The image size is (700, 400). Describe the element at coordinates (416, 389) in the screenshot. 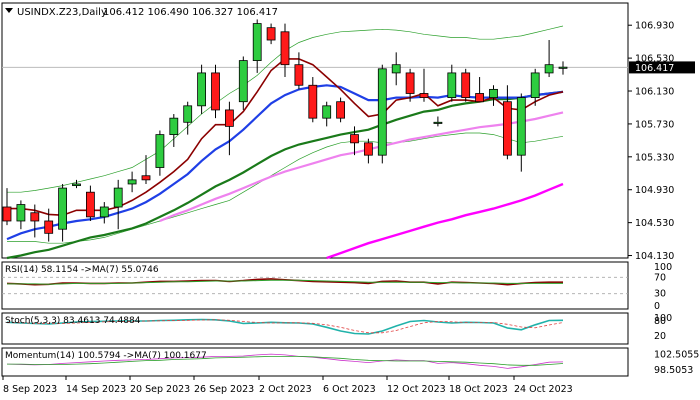

I see `time-tick-label: 12 Oct 2023` at that location.